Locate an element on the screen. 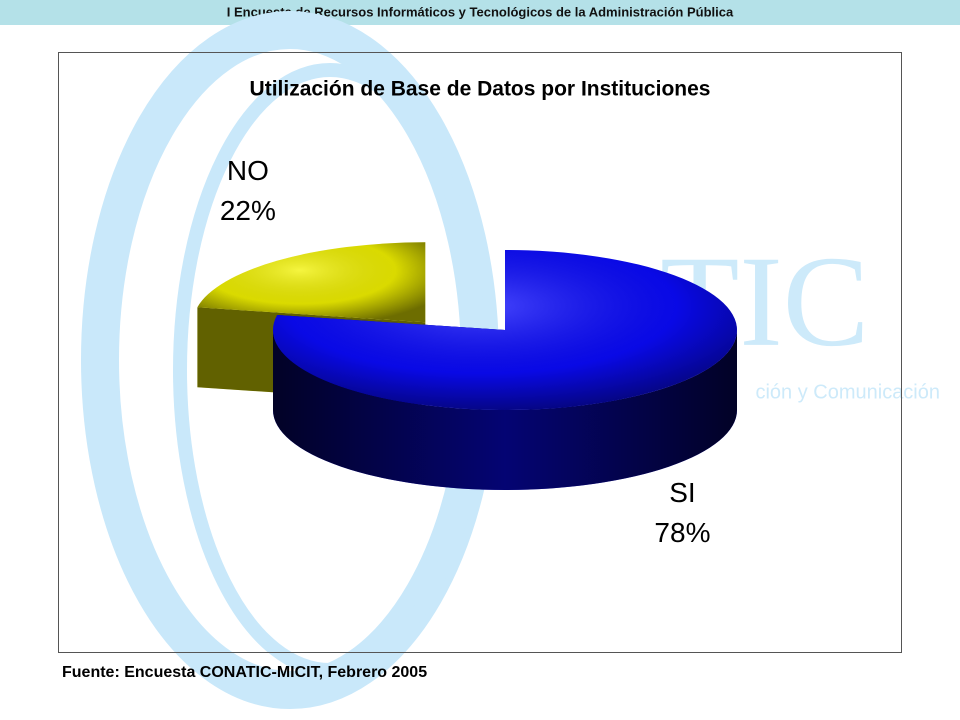 This screenshot has width=960, height=720. slice-category-label: SI is located at coordinates (682, 492).